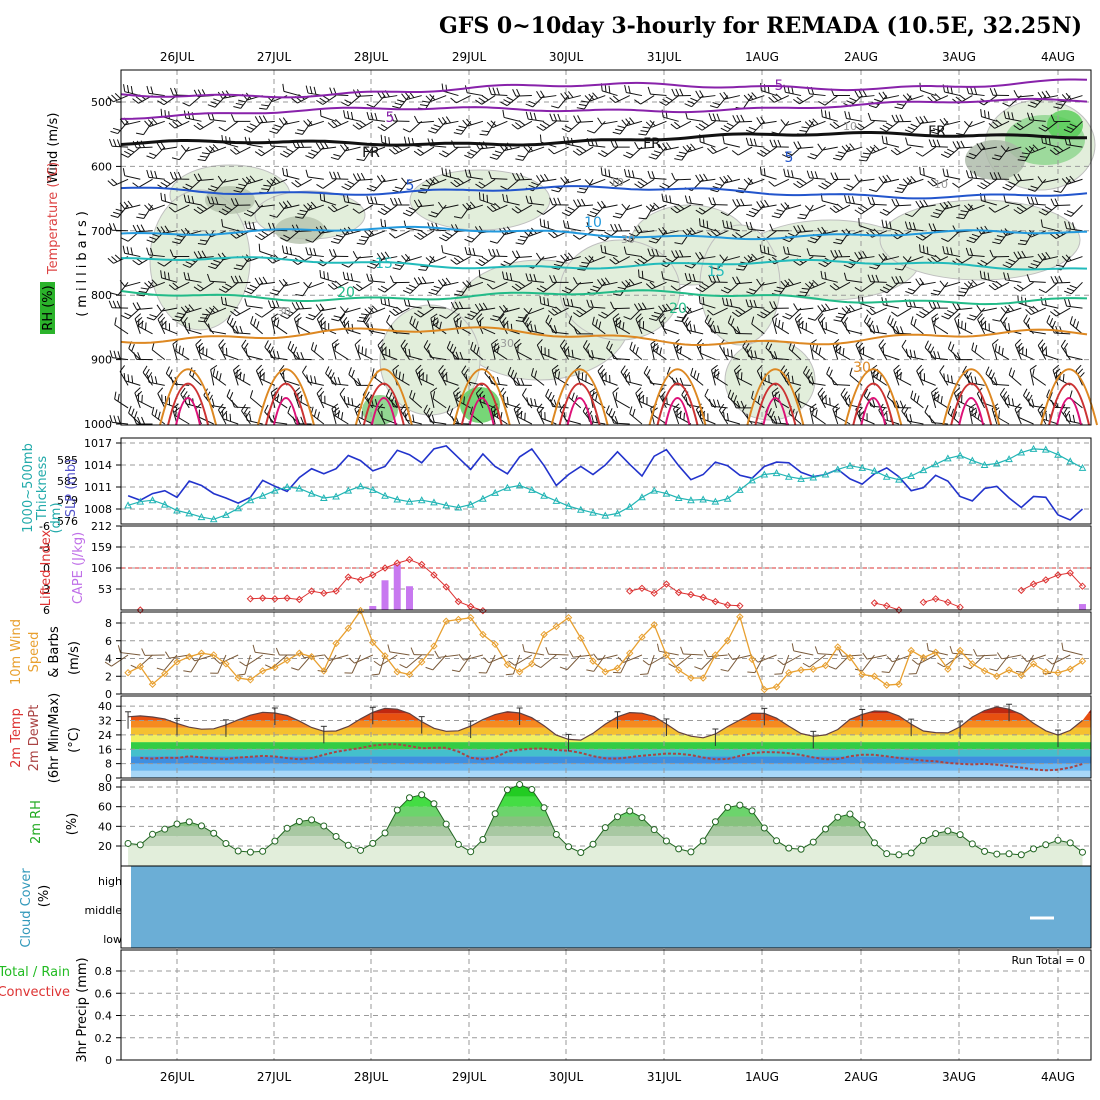 The image size is (1100, 1100). I want to click on top-date-label: 27JUL, so click(274, 57).